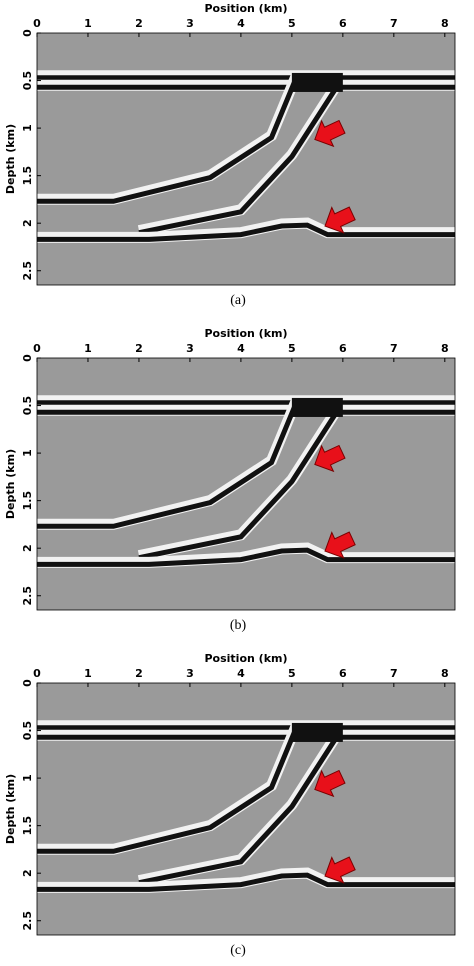 This screenshot has width=474, height=966. What do you see at coordinates (238, 300) in the screenshot?
I see `caption: (a)` at bounding box center [238, 300].